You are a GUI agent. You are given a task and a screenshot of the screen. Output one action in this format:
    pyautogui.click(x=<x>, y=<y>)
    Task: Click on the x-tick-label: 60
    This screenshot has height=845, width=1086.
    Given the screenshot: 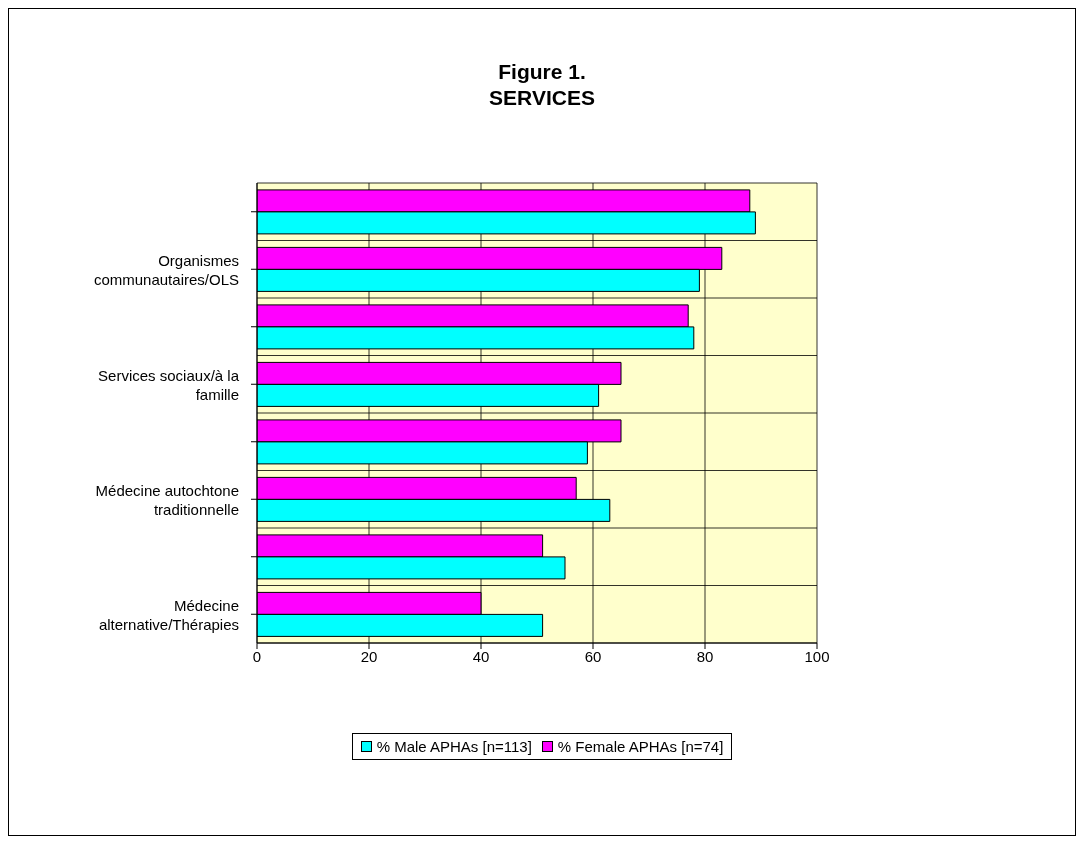 What is the action you would take?
    pyautogui.click(x=593, y=656)
    